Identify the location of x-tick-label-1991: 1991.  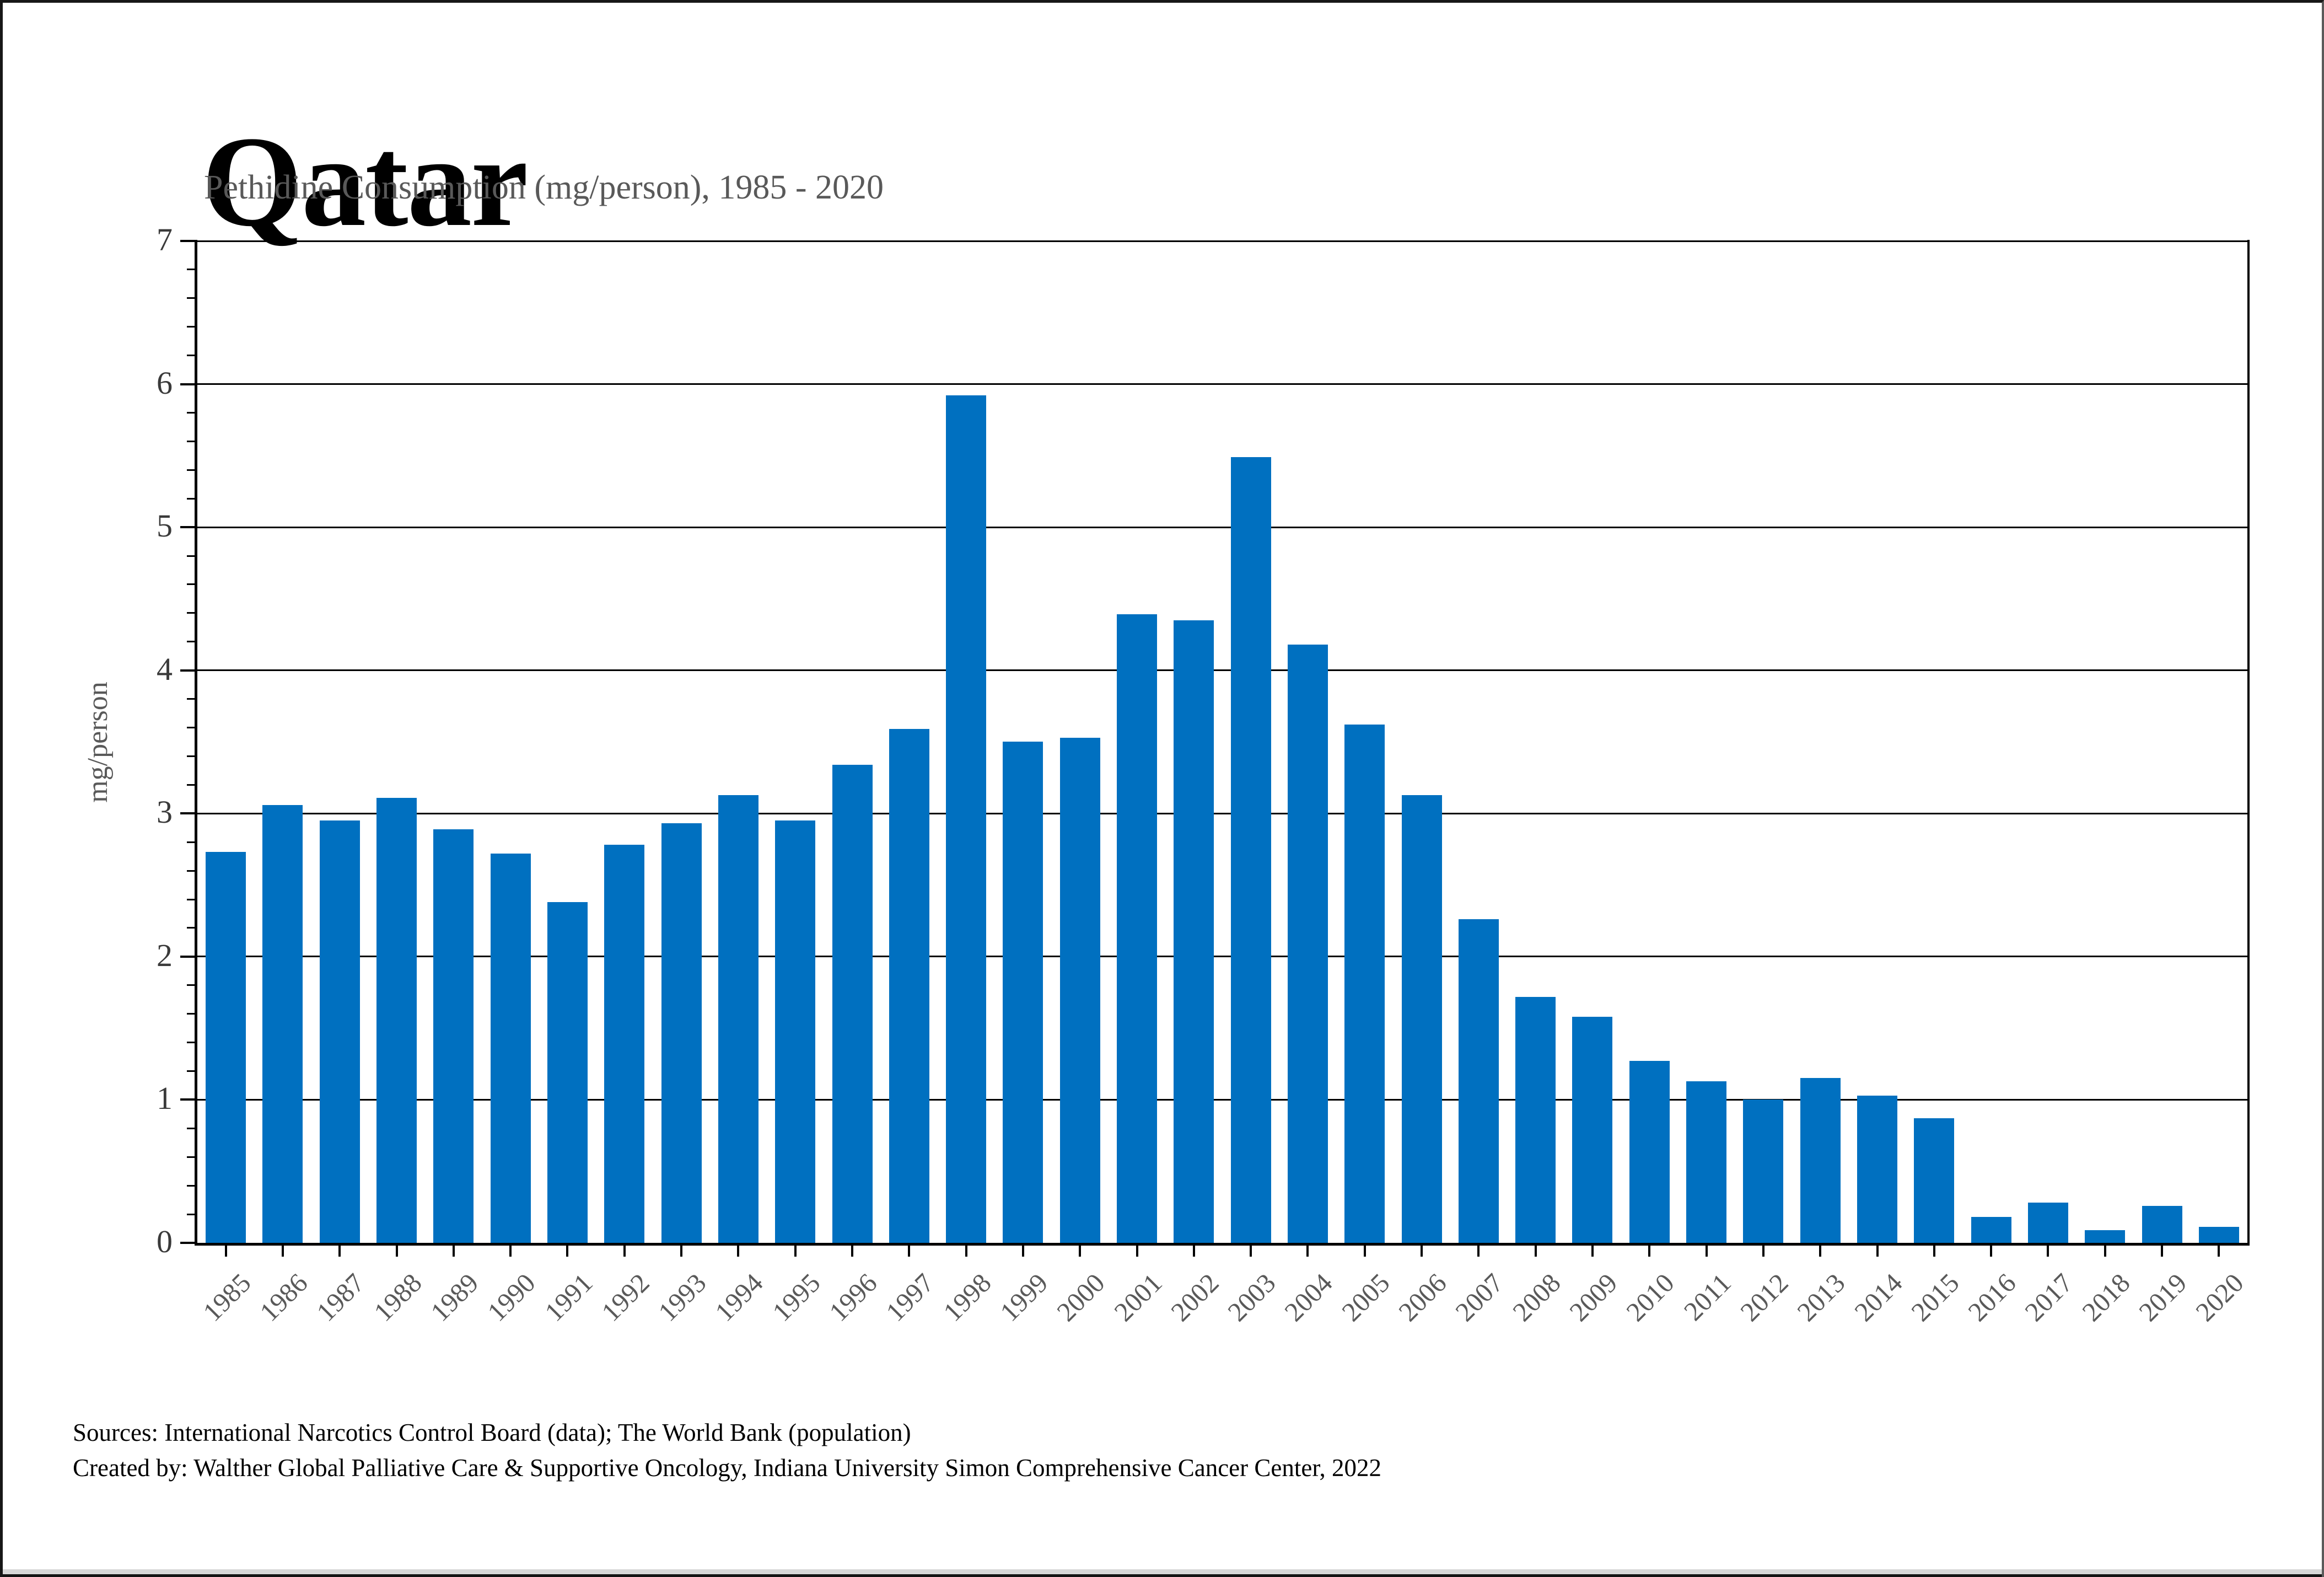
(569, 1297).